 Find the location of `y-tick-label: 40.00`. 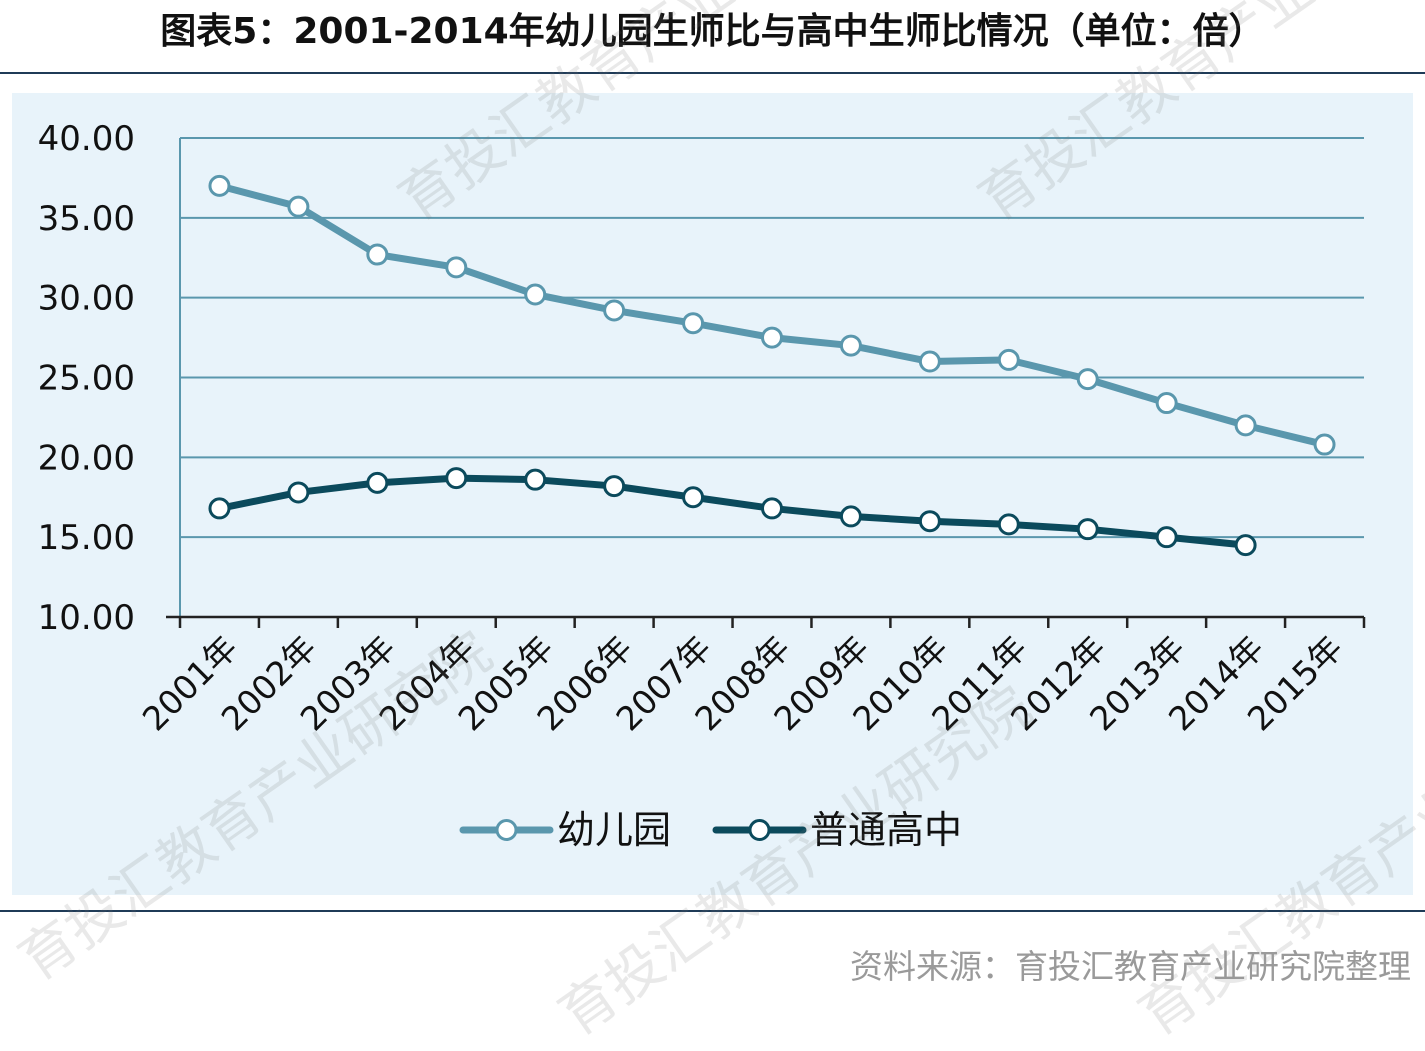

y-tick-label: 40.00 is located at coordinates (86, 139).